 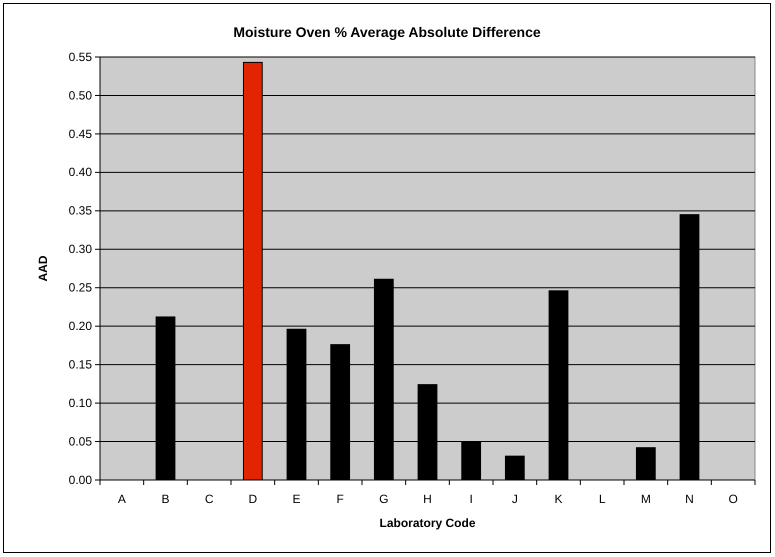 I want to click on y-tick-label: 0.00, so click(x=80, y=479).